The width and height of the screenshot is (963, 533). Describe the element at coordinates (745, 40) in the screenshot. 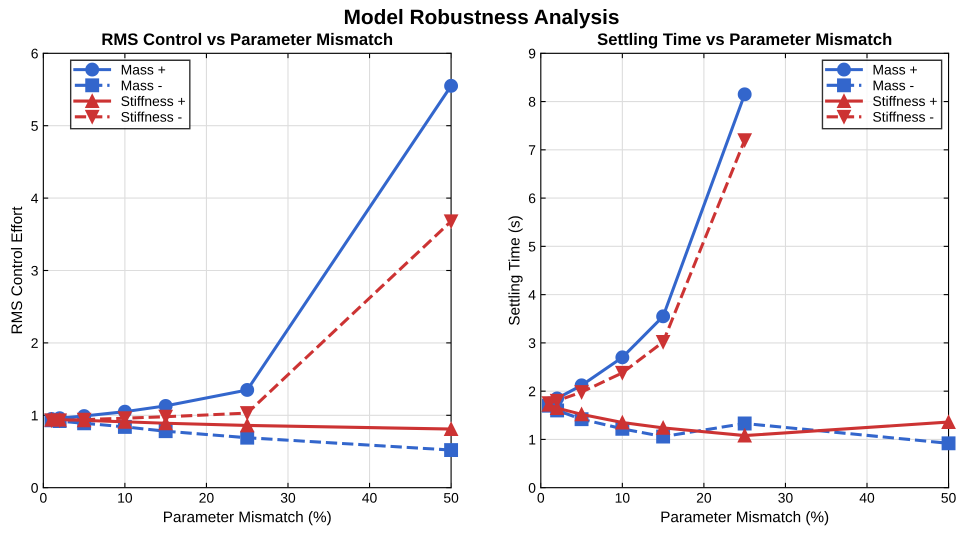

I see `chart-title: Settling Time vs Parameter Mismatch` at that location.